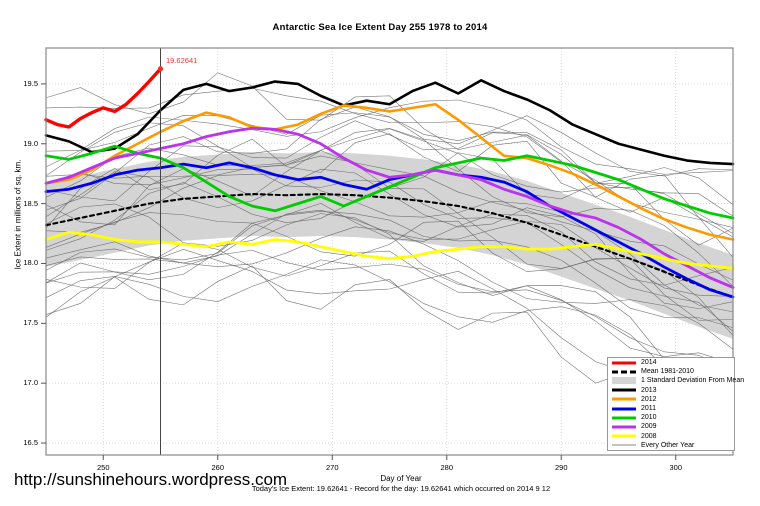 This screenshot has height=506, width=760. I want to click on legend-item-label: 2013, so click(649, 390).